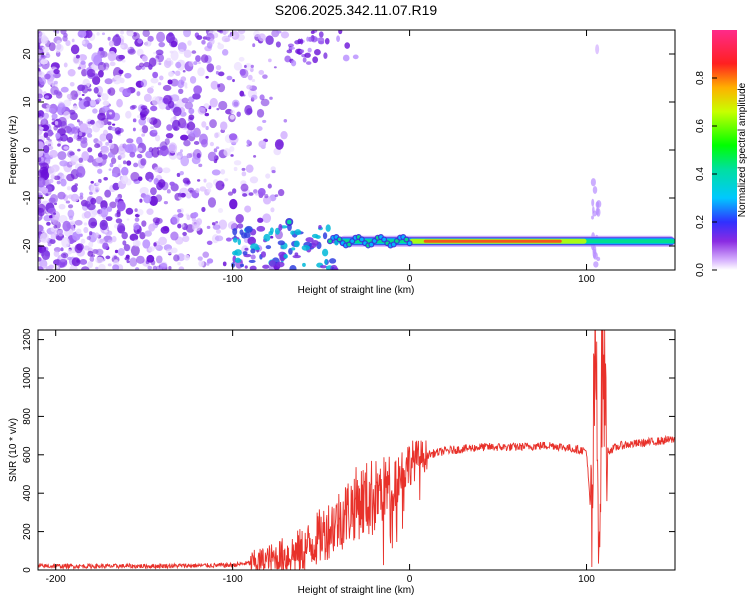 This screenshot has width=750, height=600. What do you see at coordinates (27, 531) in the screenshot?
I see `snr-ytick-label: 200` at bounding box center [27, 531].